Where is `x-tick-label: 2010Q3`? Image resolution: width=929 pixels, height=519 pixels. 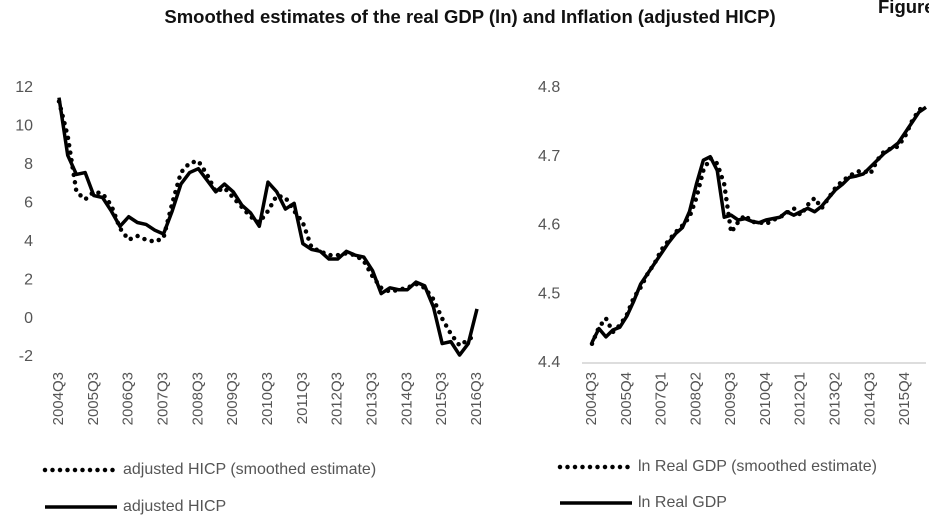 x-tick-label: 2010Q3 is located at coordinates (267, 398).